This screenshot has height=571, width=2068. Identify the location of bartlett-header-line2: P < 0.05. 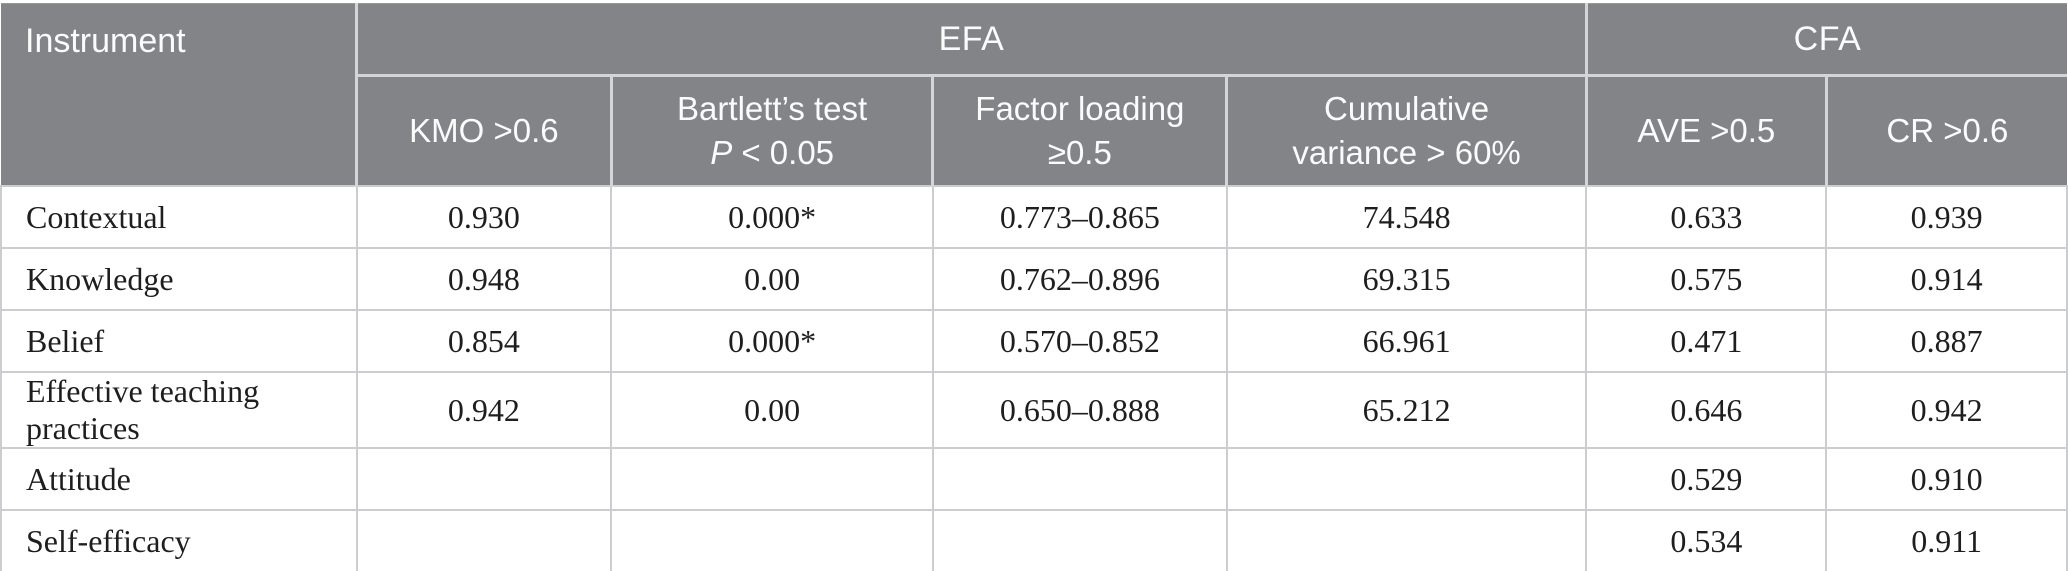
(772, 153).